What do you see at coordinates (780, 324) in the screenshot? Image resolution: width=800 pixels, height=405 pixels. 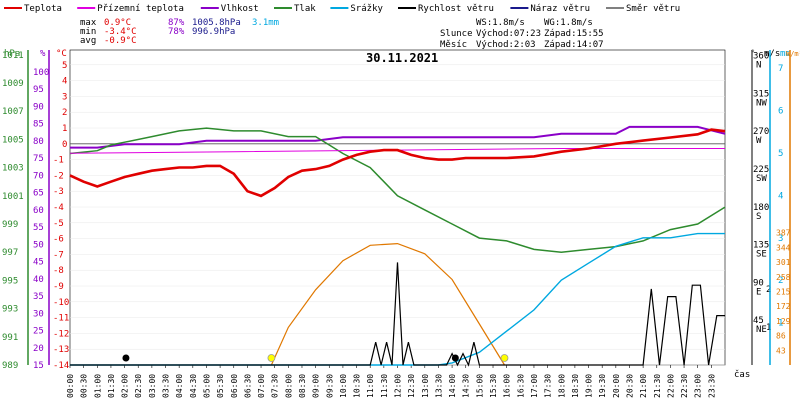 I see `axis-mm-tick: 1` at bounding box center [780, 324].